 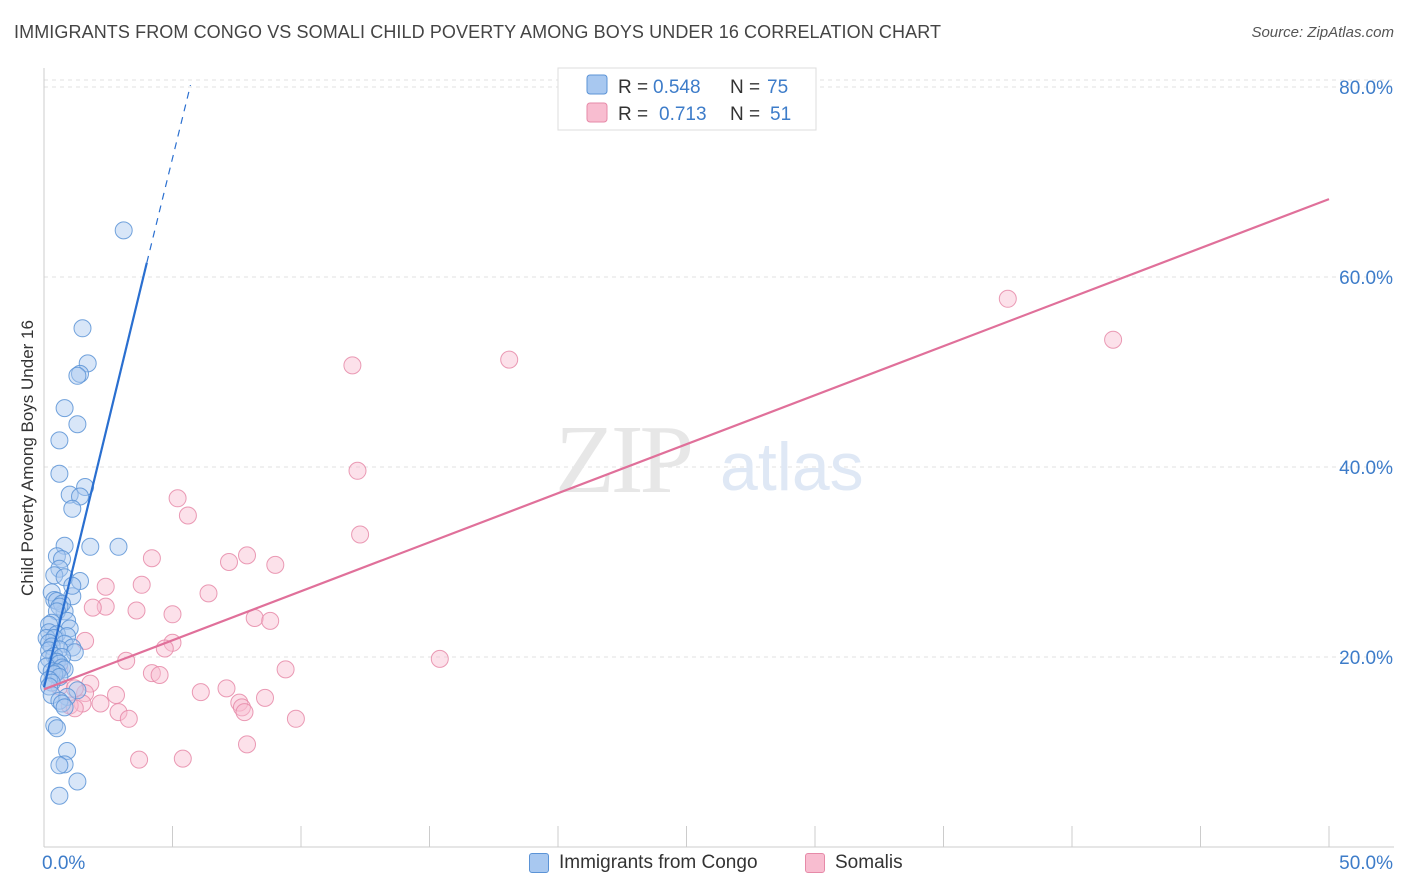 I want to click on trend-line-congo, so click(x=95, y=475).